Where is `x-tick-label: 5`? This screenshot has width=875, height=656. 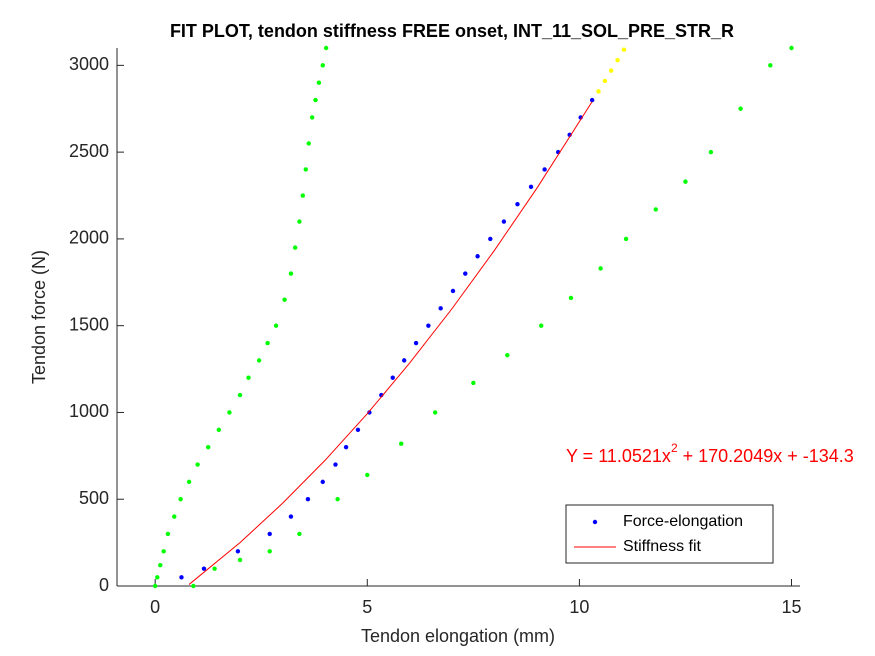 x-tick-label: 5 is located at coordinates (367, 607).